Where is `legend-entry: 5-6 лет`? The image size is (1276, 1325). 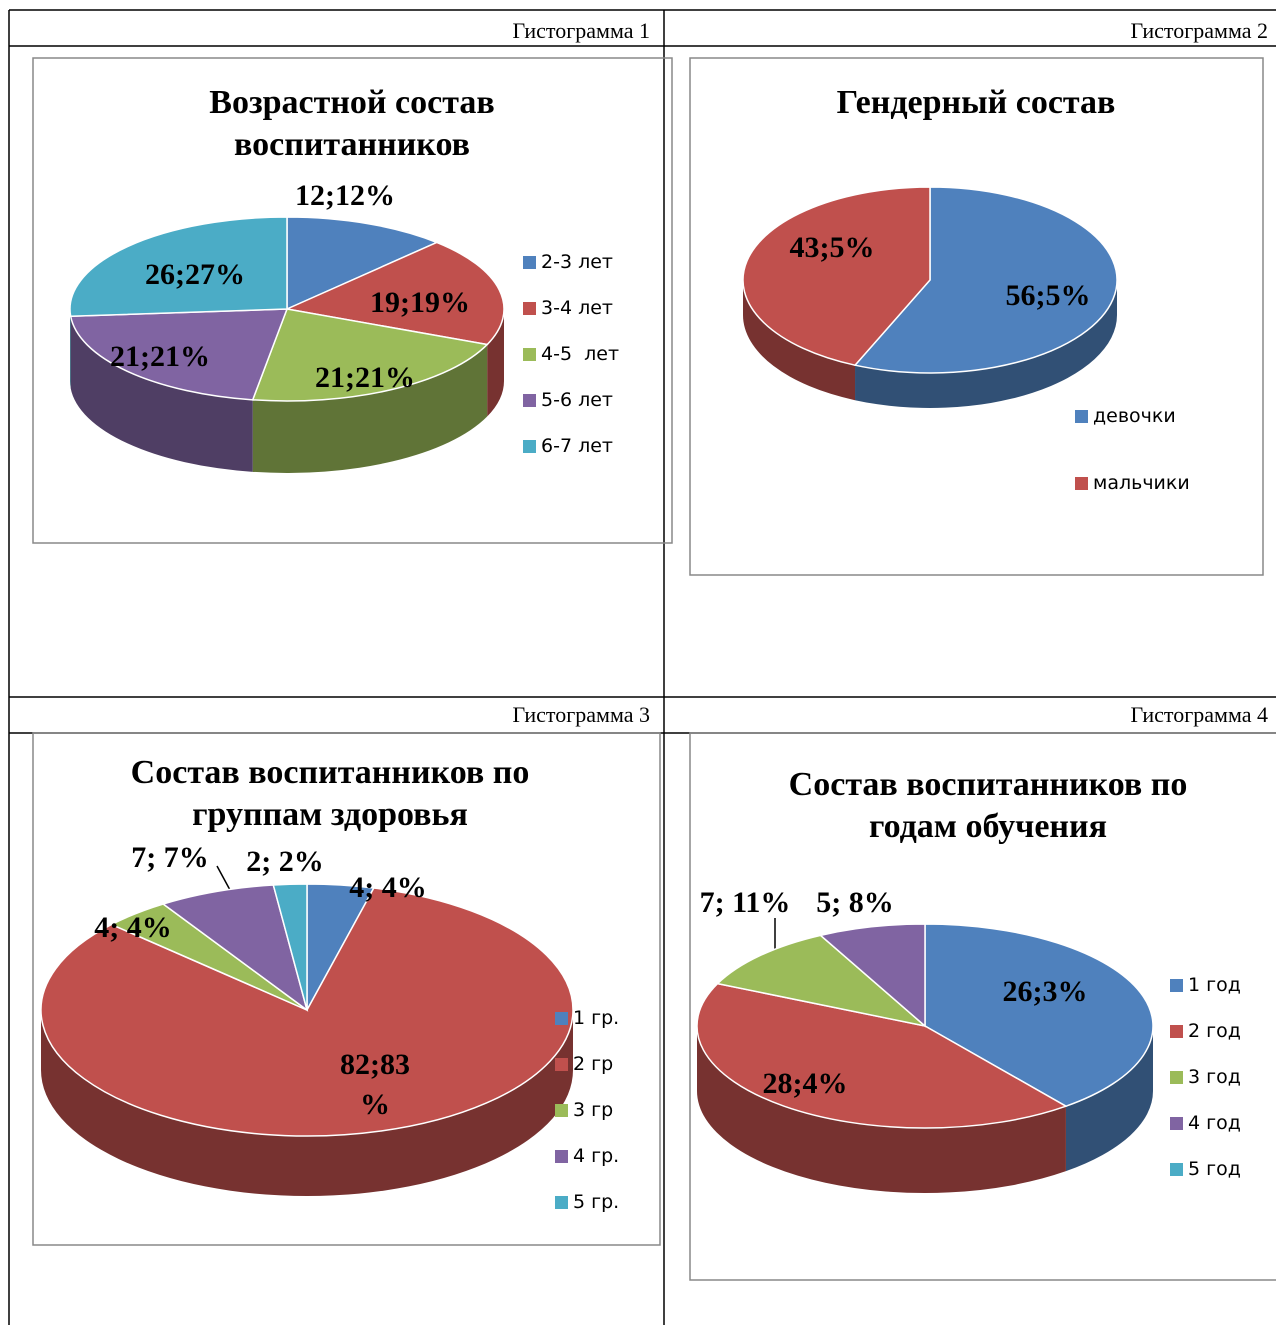
legend-entry: 5-6 лет is located at coordinates (568, 400).